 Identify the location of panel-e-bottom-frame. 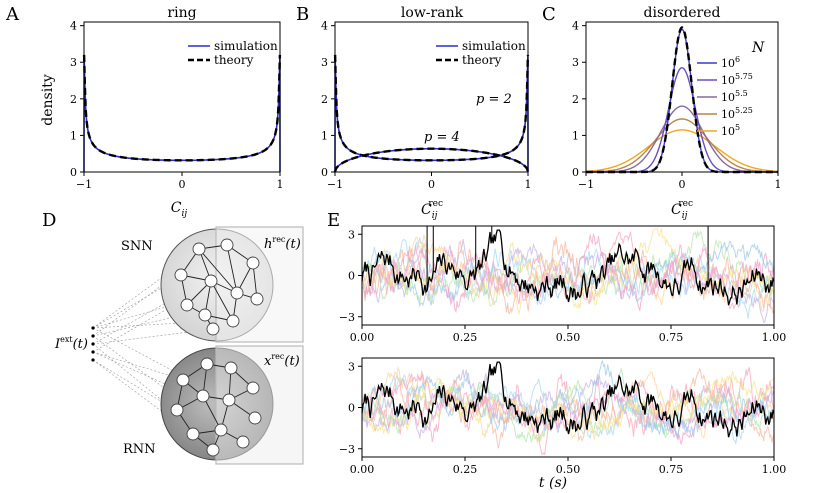
(568, 407).